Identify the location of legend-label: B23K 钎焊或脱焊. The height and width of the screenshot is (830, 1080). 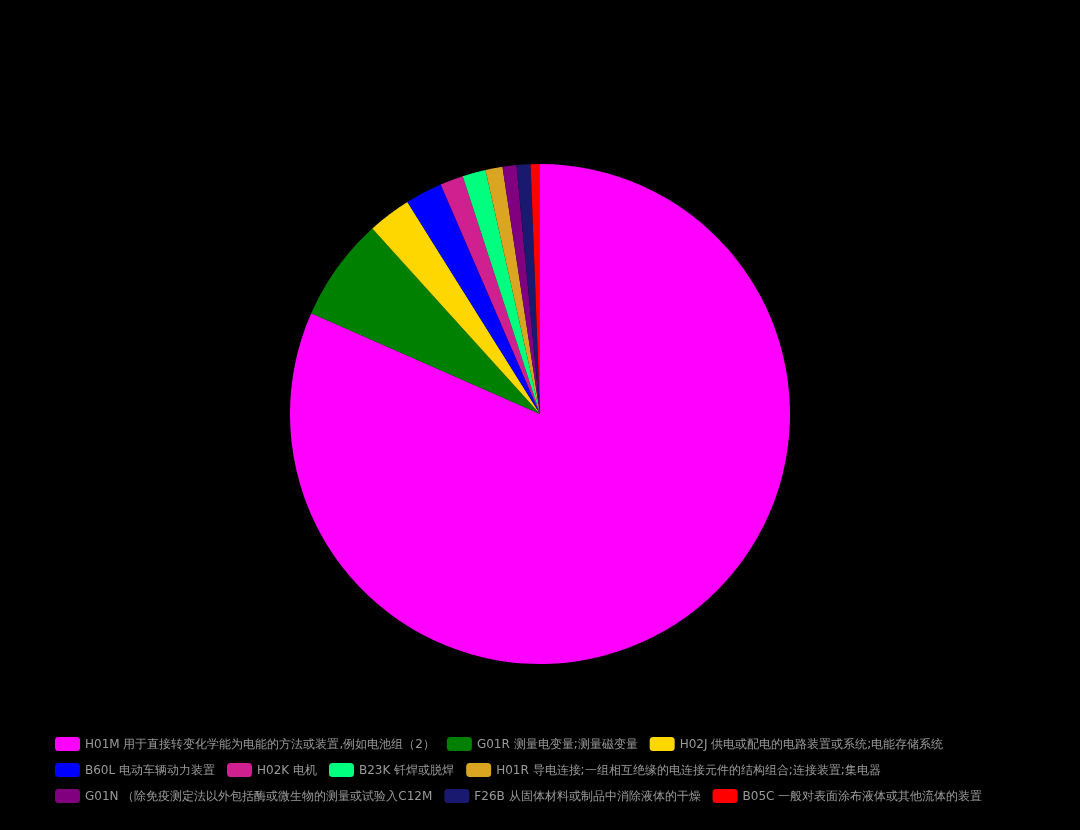
(406, 770).